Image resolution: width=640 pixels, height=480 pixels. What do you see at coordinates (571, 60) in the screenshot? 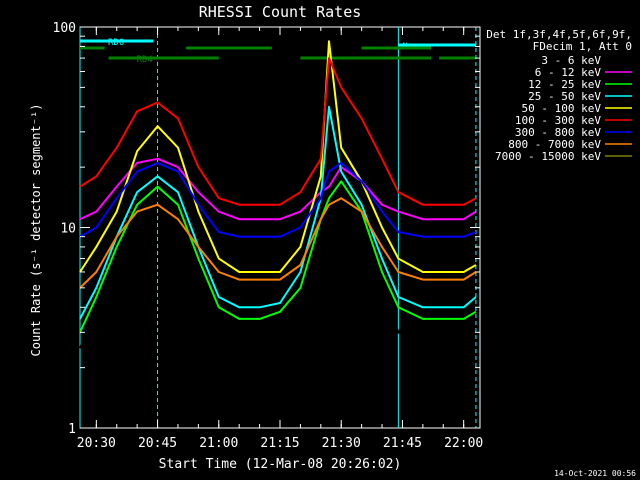
I see `legend-entry-label: 3 - 6 keV` at bounding box center [571, 60].